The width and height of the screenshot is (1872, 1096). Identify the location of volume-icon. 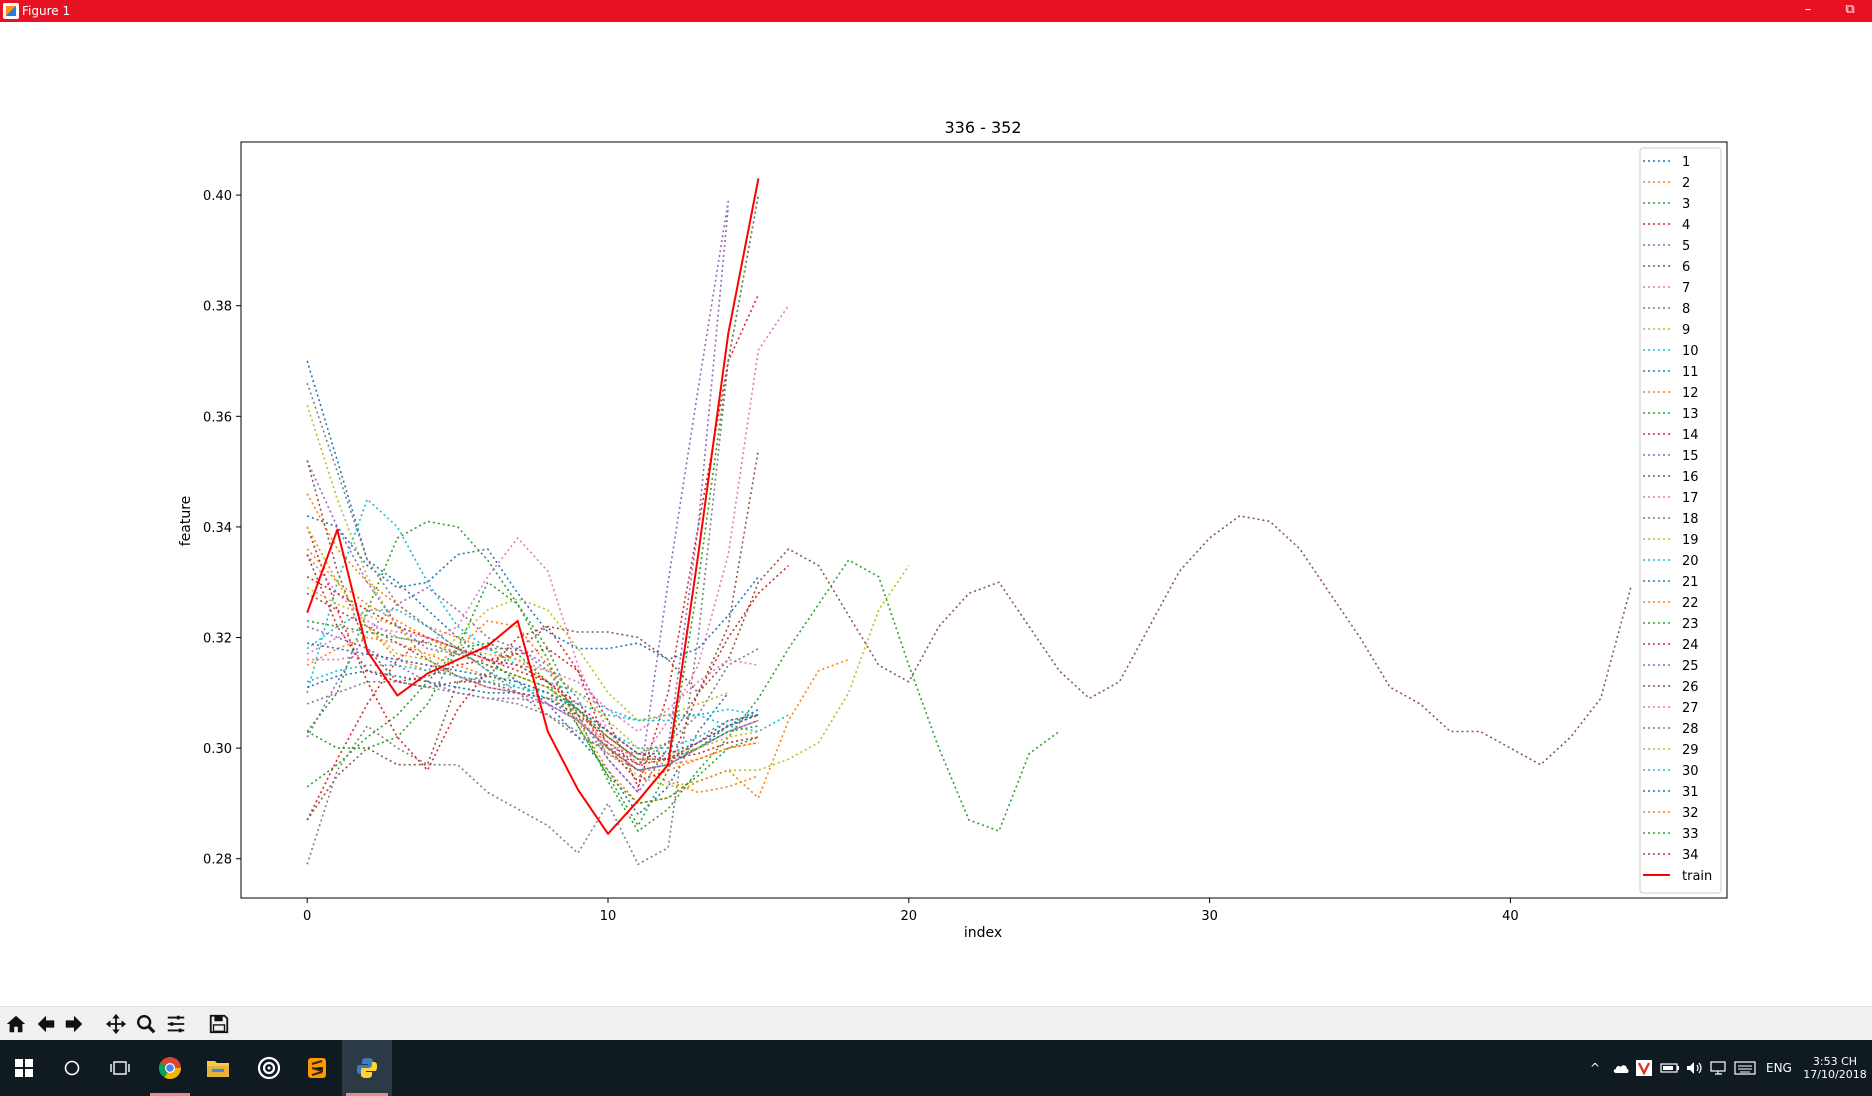
(1695, 1068).